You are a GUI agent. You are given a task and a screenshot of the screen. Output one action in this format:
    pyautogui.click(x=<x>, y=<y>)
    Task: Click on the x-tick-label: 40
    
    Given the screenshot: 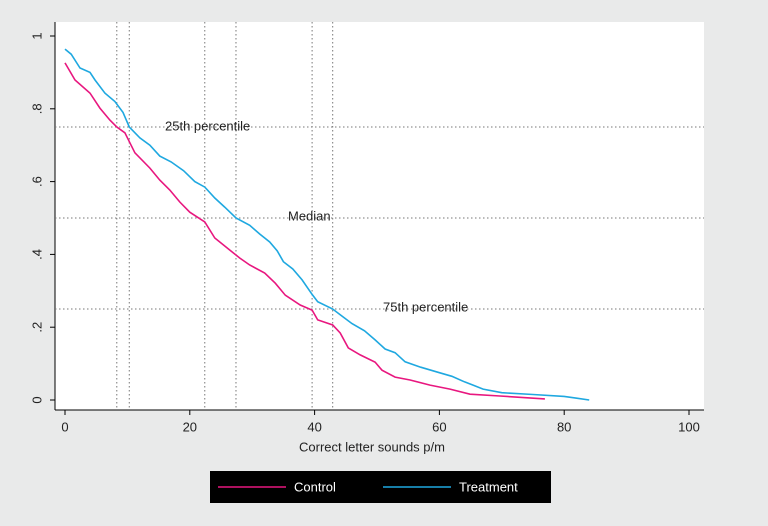 What is the action you would take?
    pyautogui.click(x=314, y=426)
    